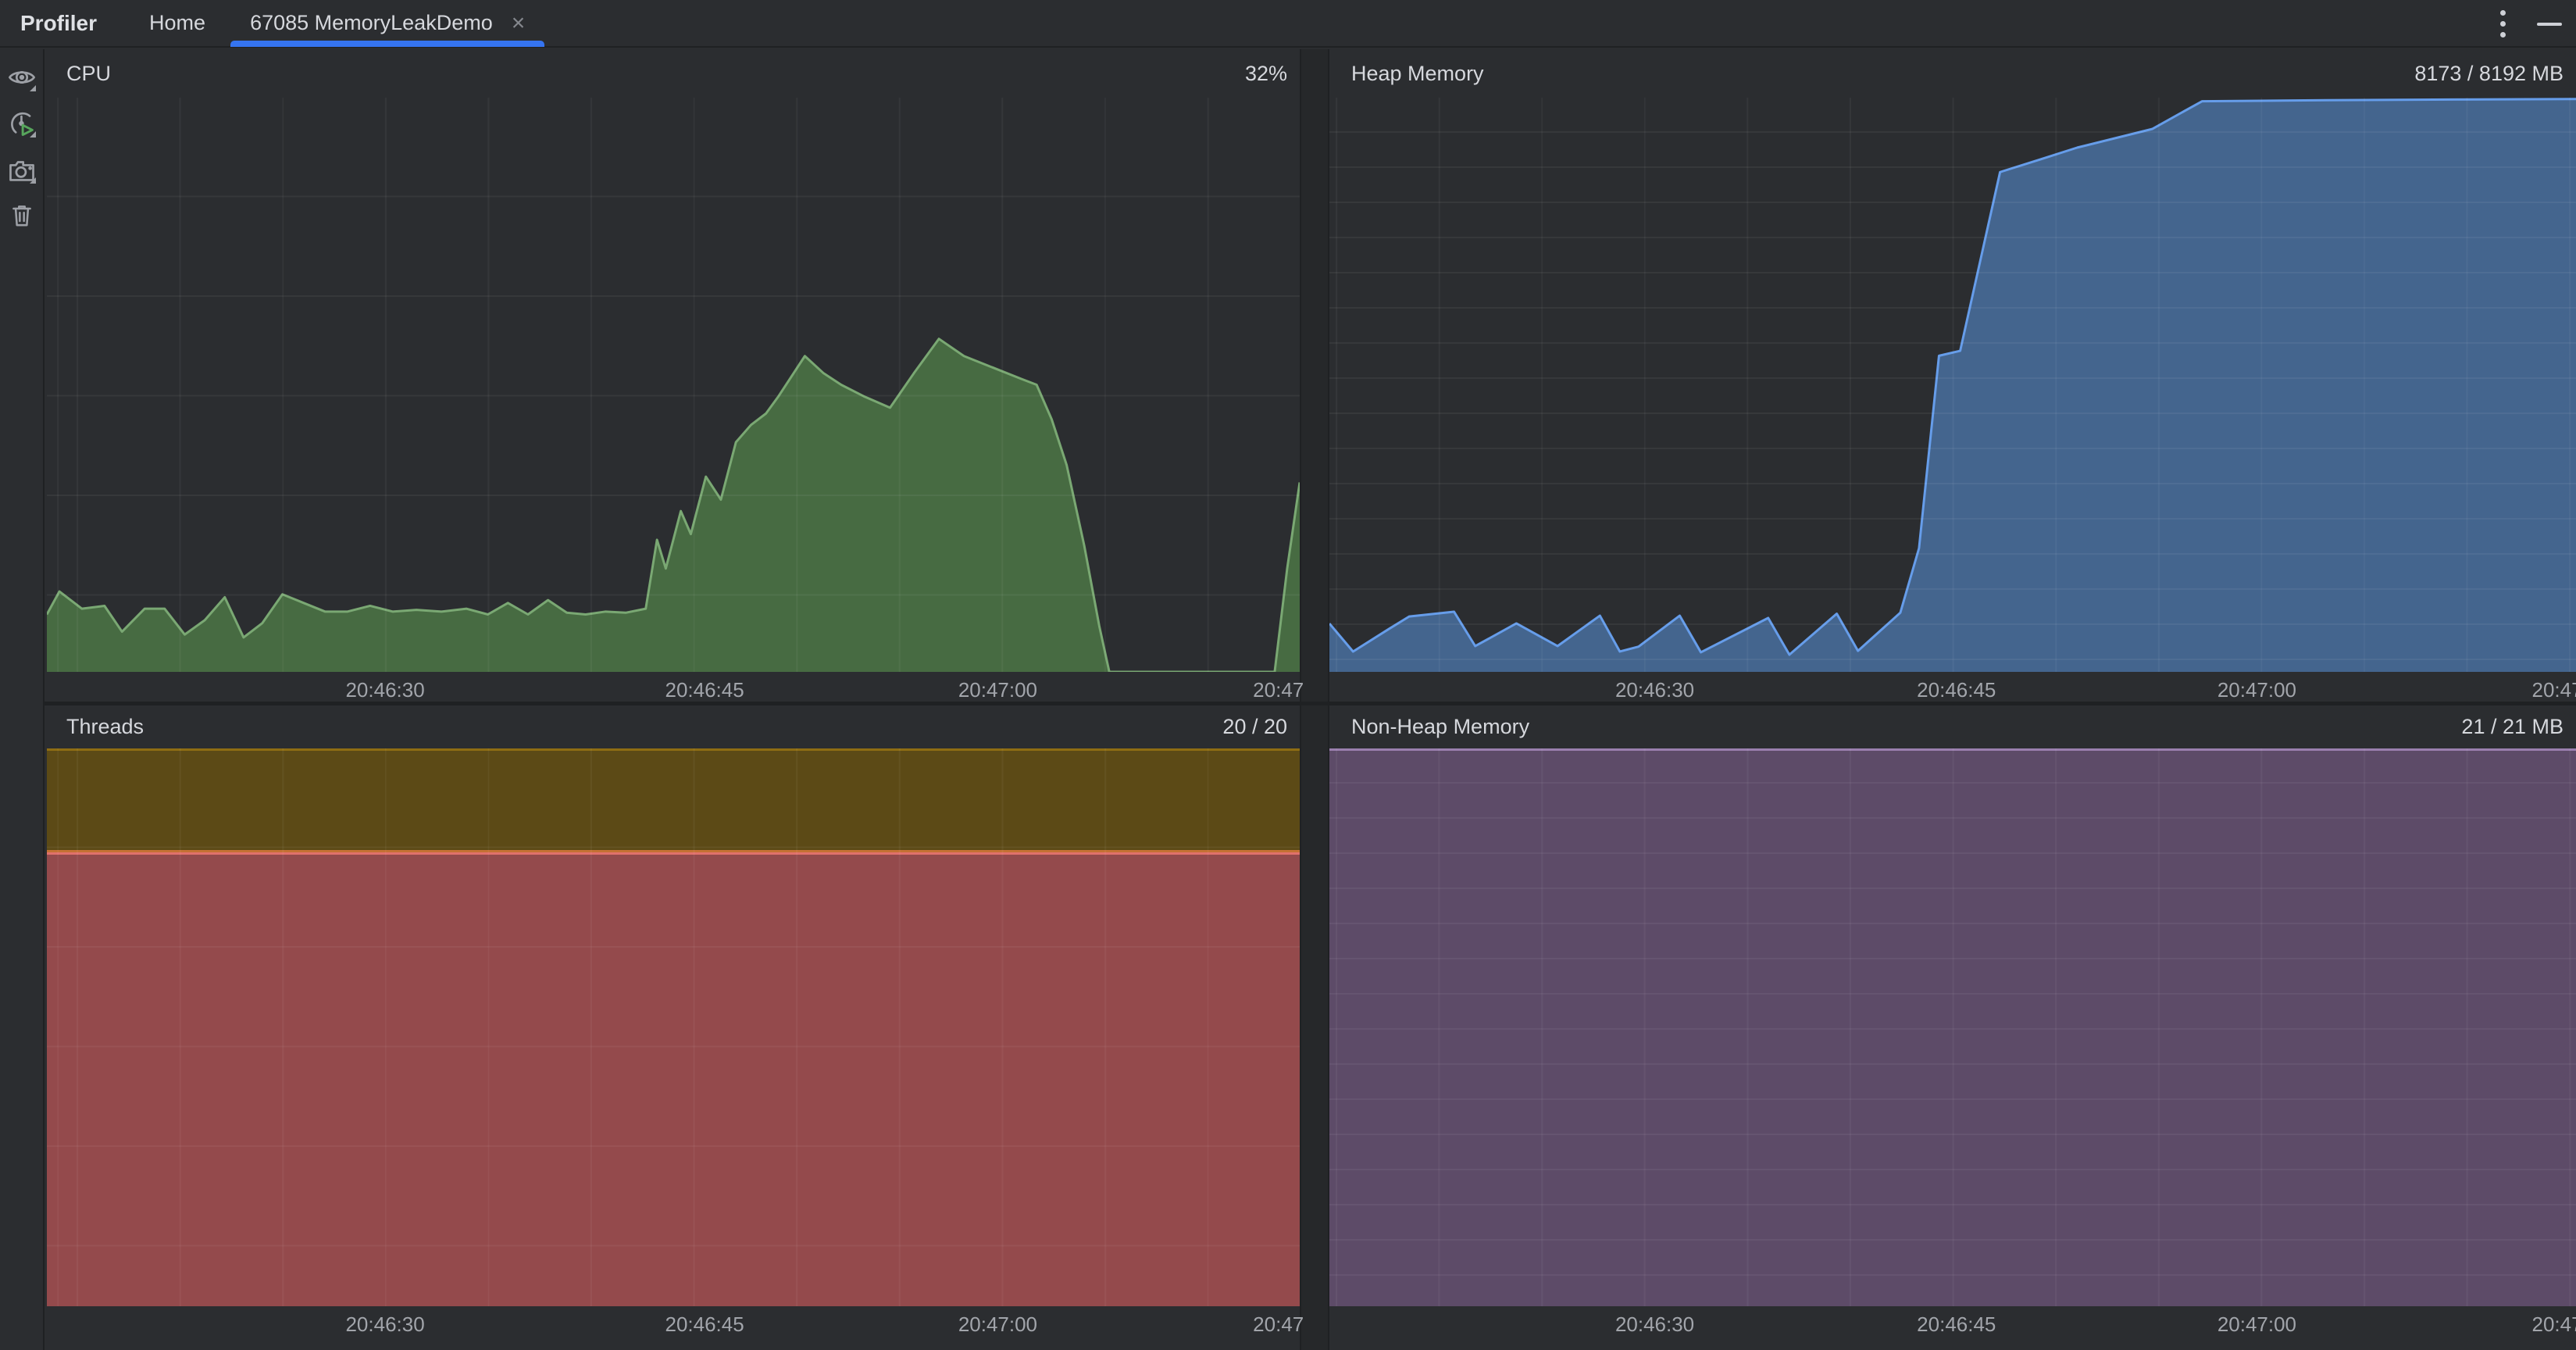  I want to click on capture-snapshot-camera-icon, so click(21, 169).